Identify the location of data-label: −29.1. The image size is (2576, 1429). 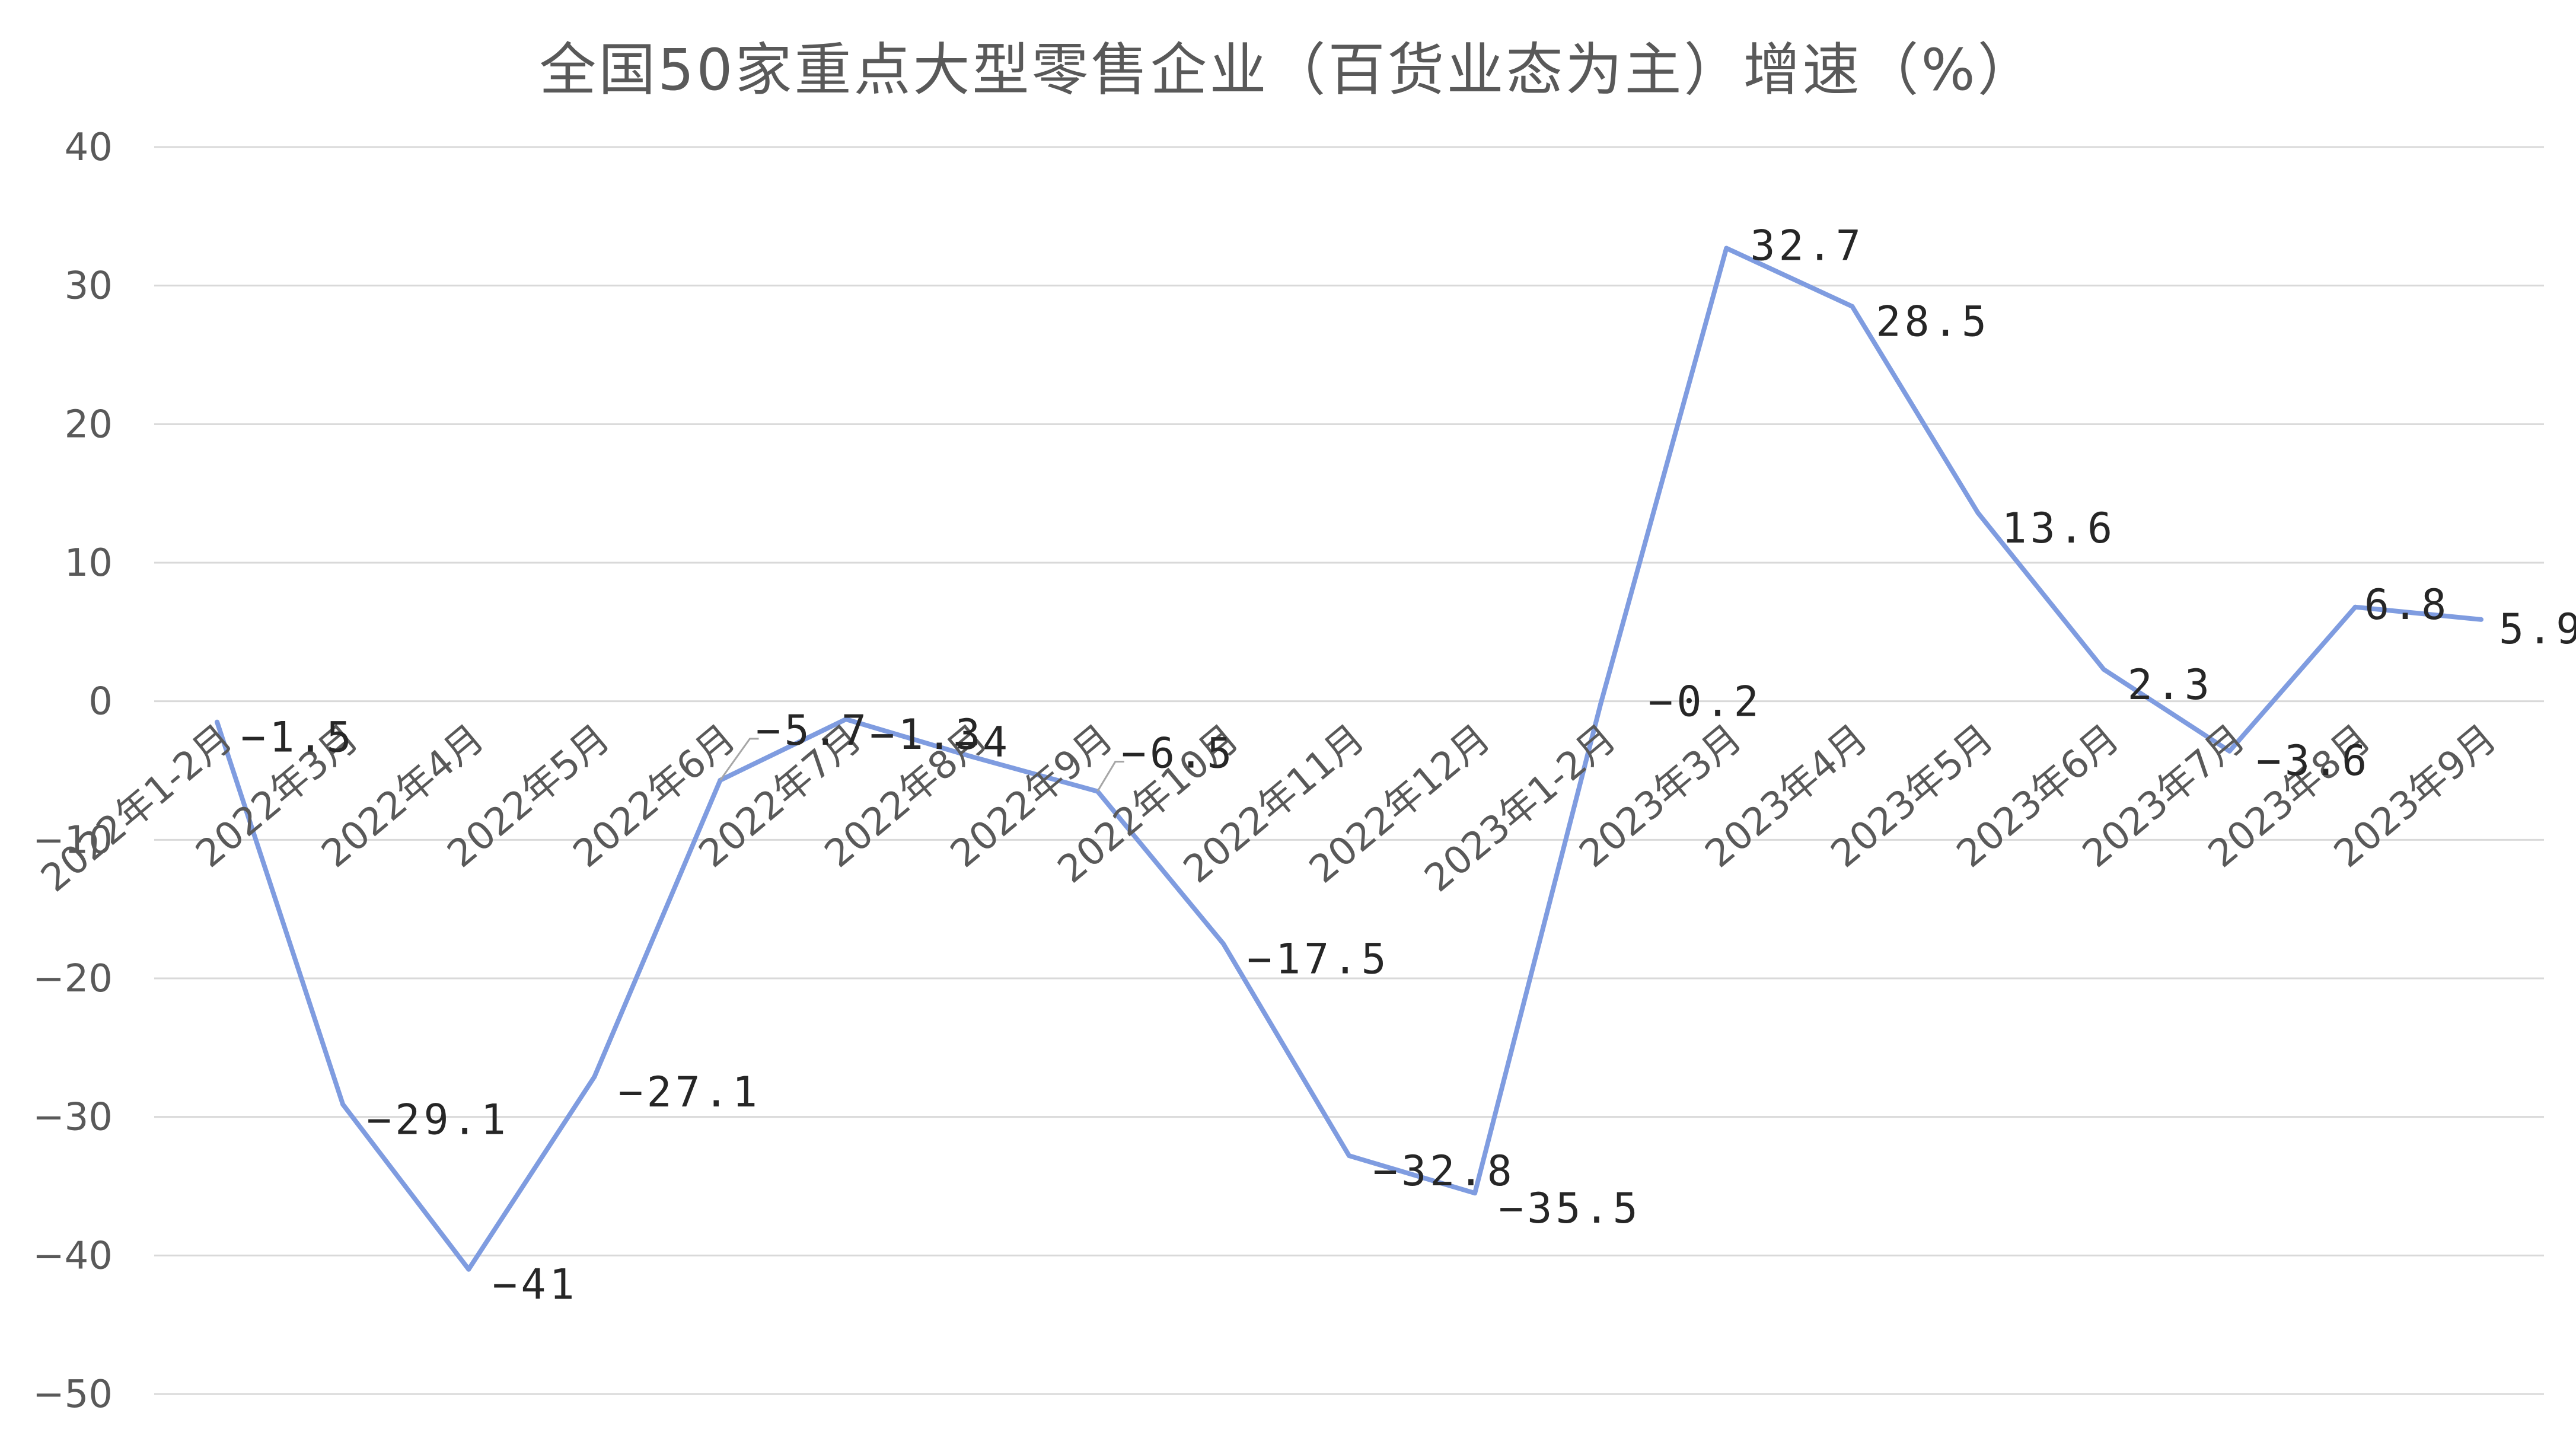
(437, 1120).